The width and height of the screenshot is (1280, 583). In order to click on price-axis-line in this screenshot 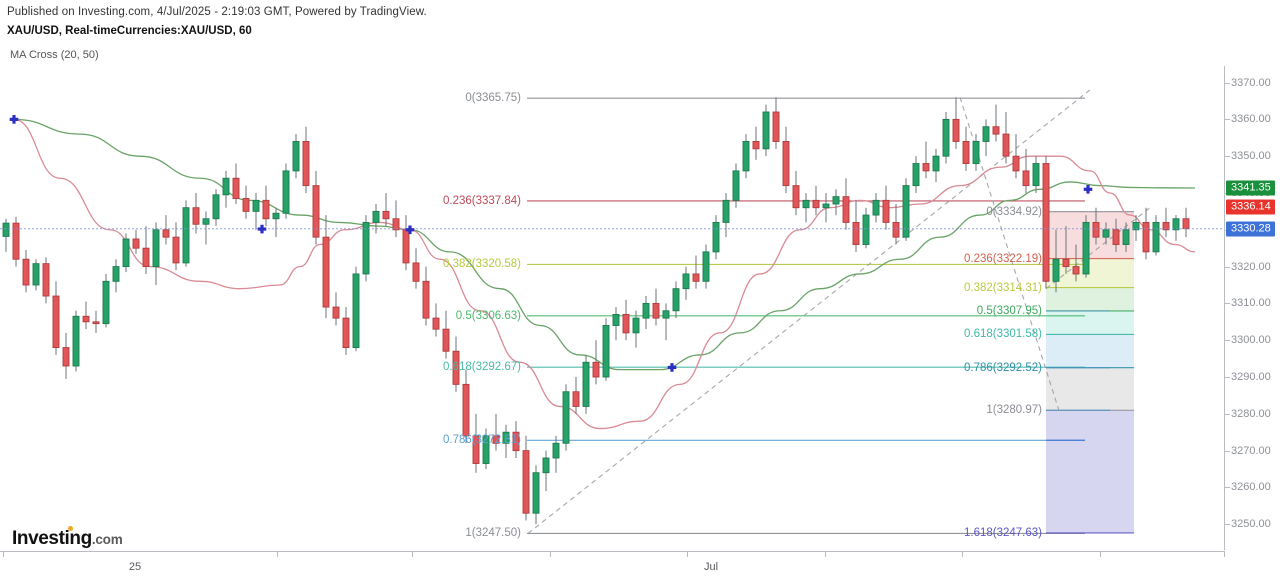, I will do `click(1224, 308)`.